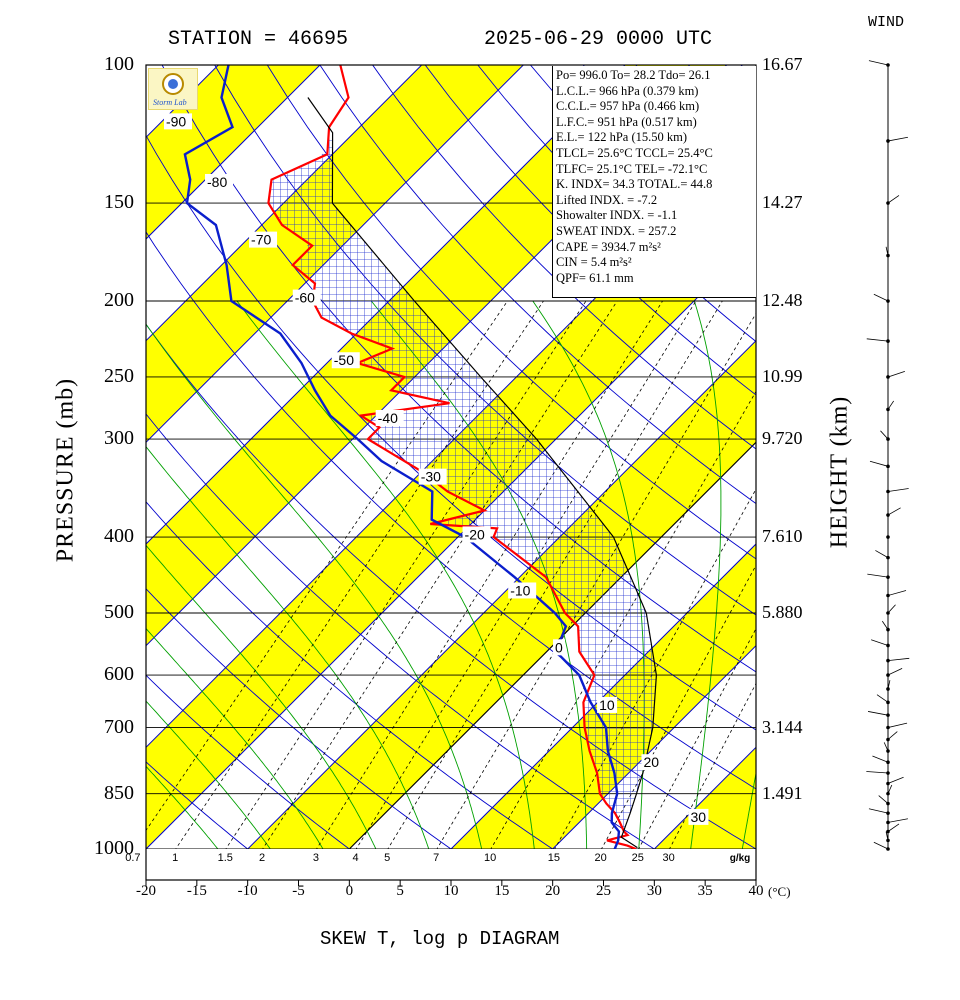 This screenshot has width=960, height=1000. What do you see at coordinates (225, 858) in the screenshot?
I see `mixing-ratio-label: 1.5` at bounding box center [225, 858].